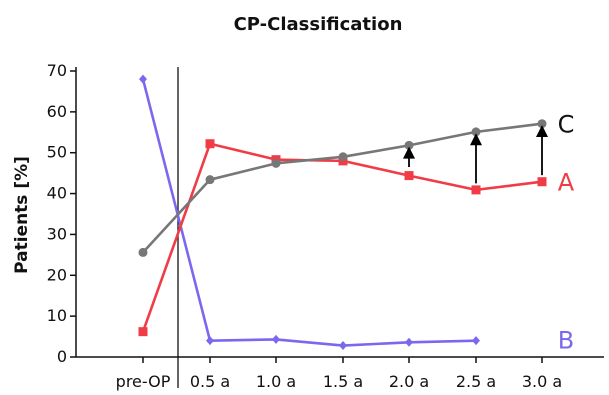  Describe the element at coordinates (57, 233) in the screenshot. I see `y-tick-label: 30` at that location.